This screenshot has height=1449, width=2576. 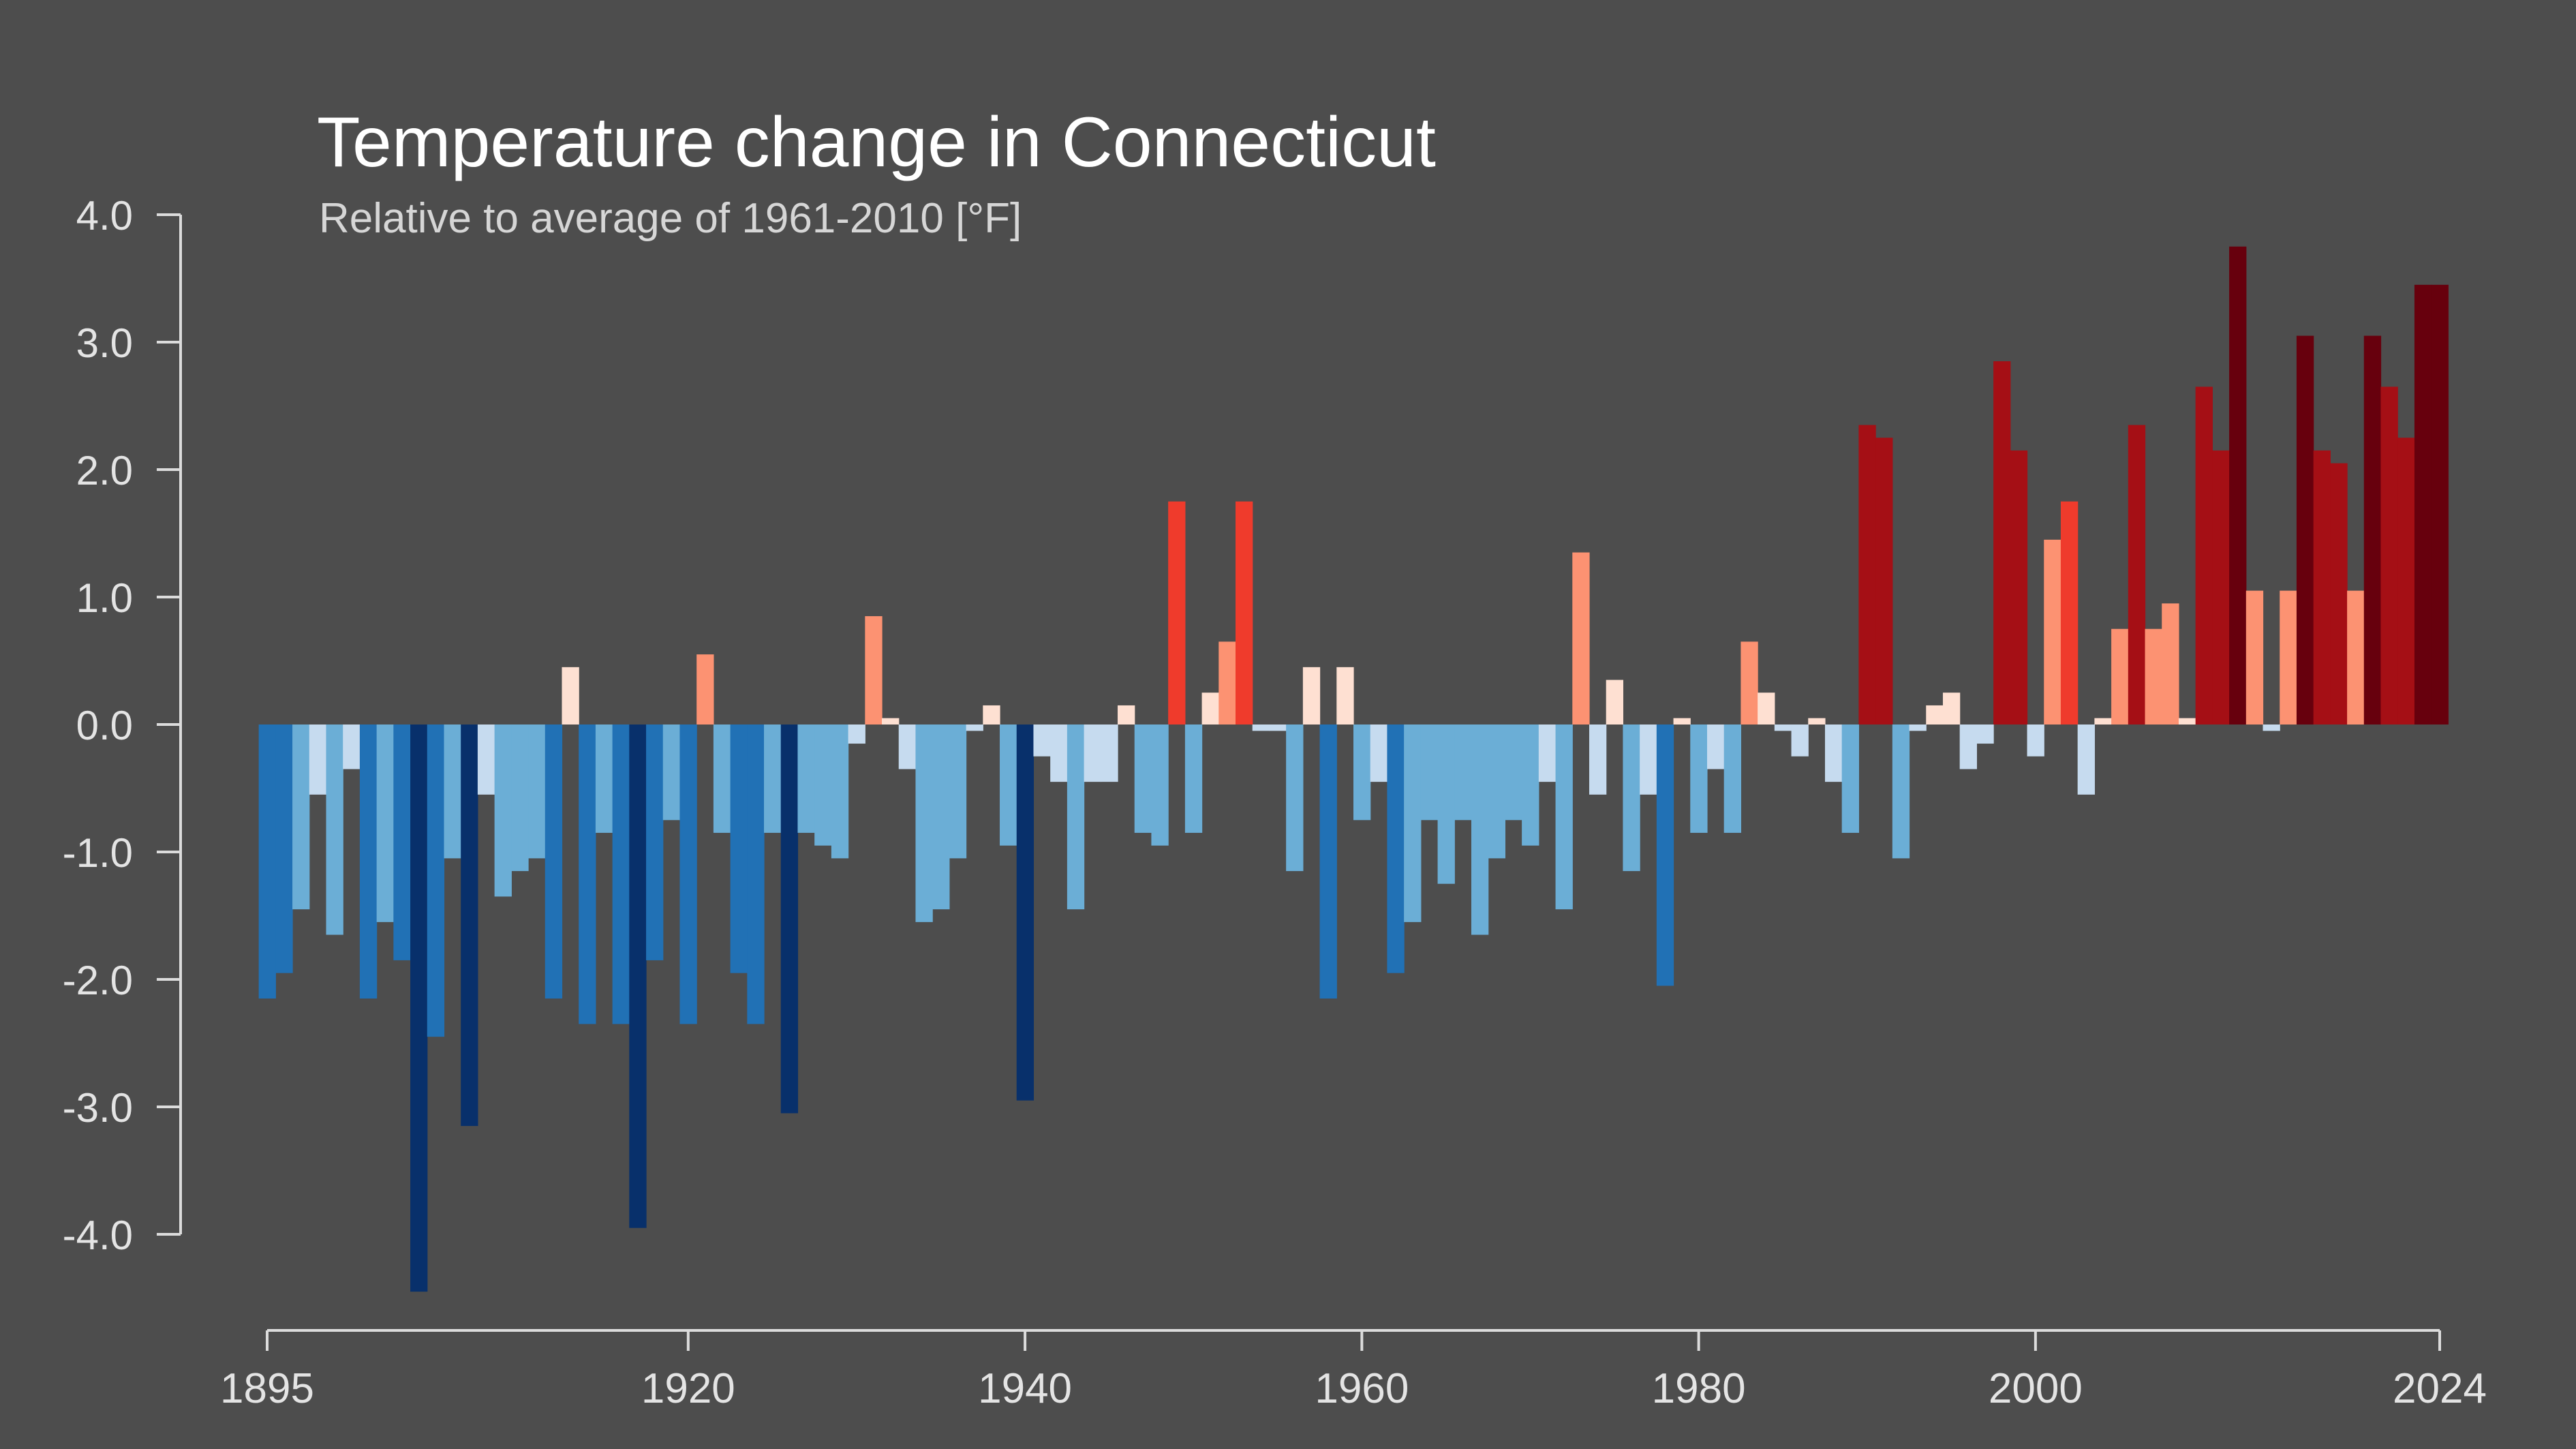 What do you see at coordinates (2271, 727) in the screenshot?
I see `bar-2014` at bounding box center [2271, 727].